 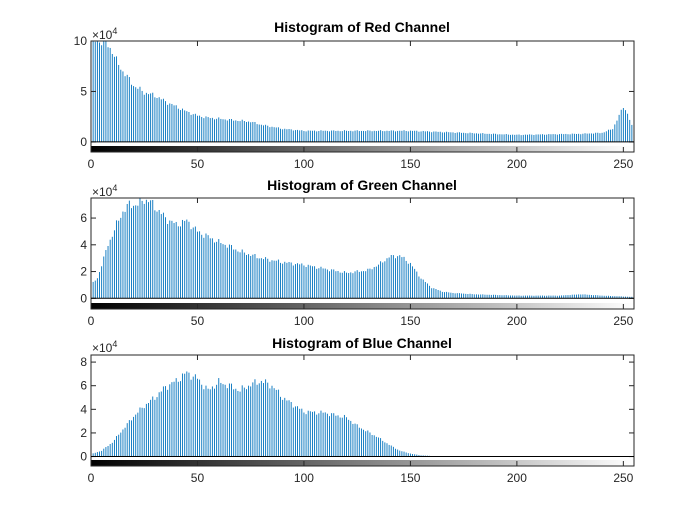 I want to click on green-channel-exponent: ×10⁴, so click(x=104, y=191).